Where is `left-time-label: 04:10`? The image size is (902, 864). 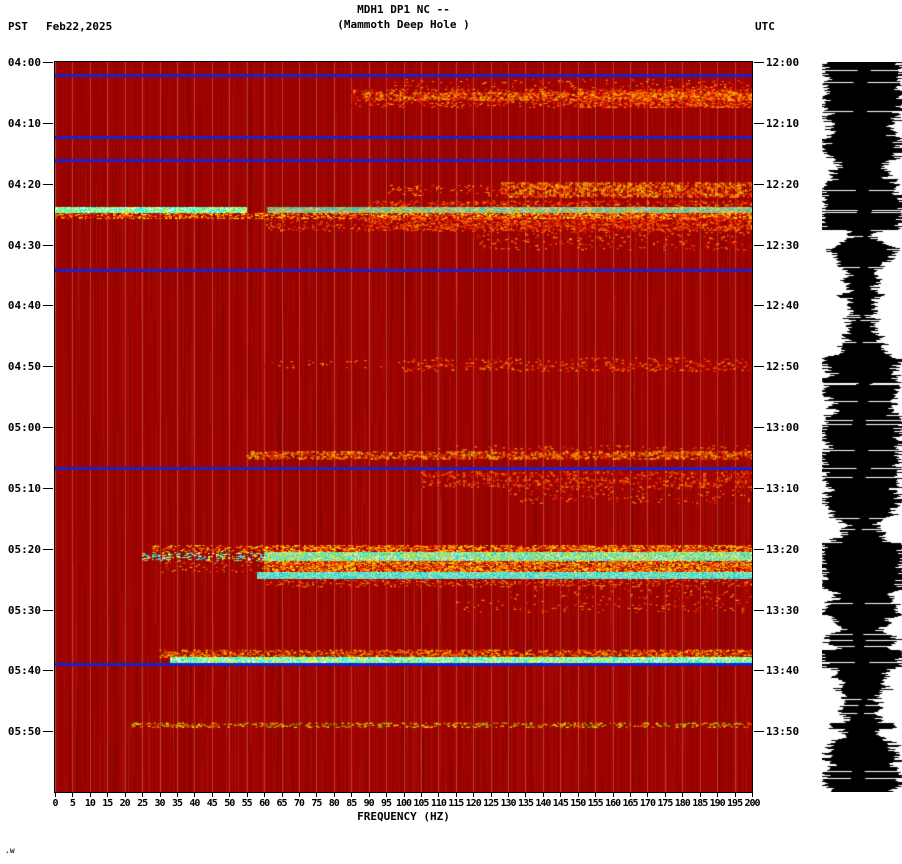 left-time-label: 04:10 is located at coordinates (24, 123).